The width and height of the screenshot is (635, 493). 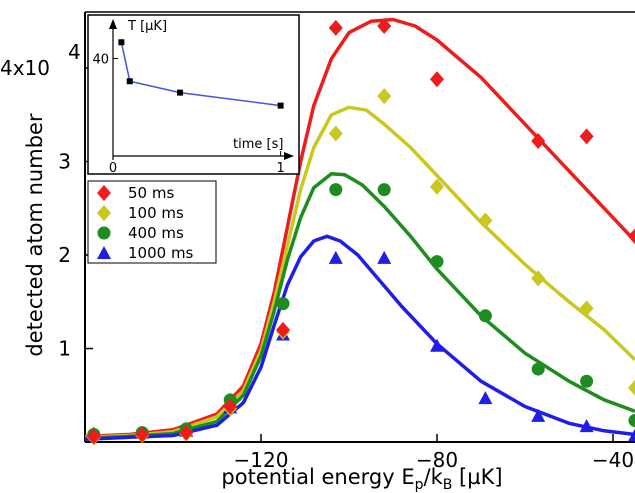 I want to click on x-axis-label: potential energy Ep/kB [µK], so click(x=361, y=479).